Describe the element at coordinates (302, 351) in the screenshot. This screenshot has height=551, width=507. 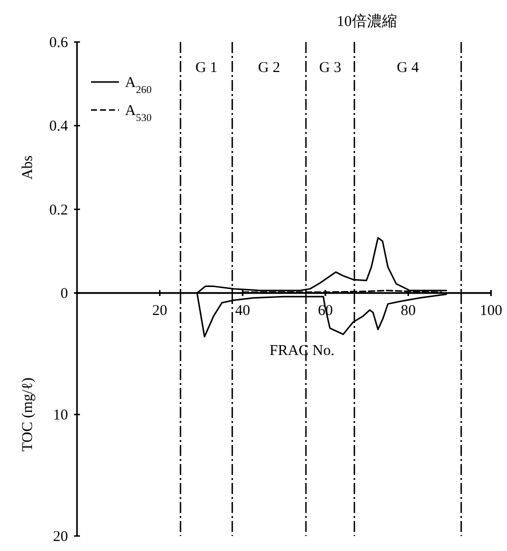
I see `x-axis-title: FRAC No.` at that location.